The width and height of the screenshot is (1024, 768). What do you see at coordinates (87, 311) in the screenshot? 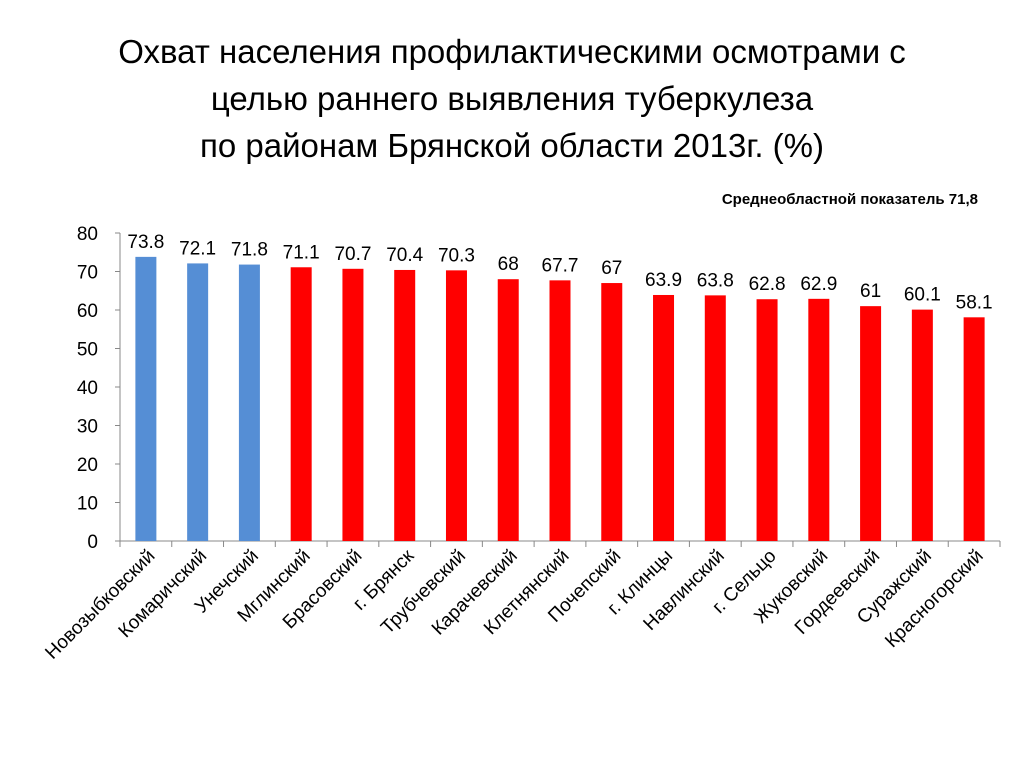
I see `y-tick-label: 60` at bounding box center [87, 311].